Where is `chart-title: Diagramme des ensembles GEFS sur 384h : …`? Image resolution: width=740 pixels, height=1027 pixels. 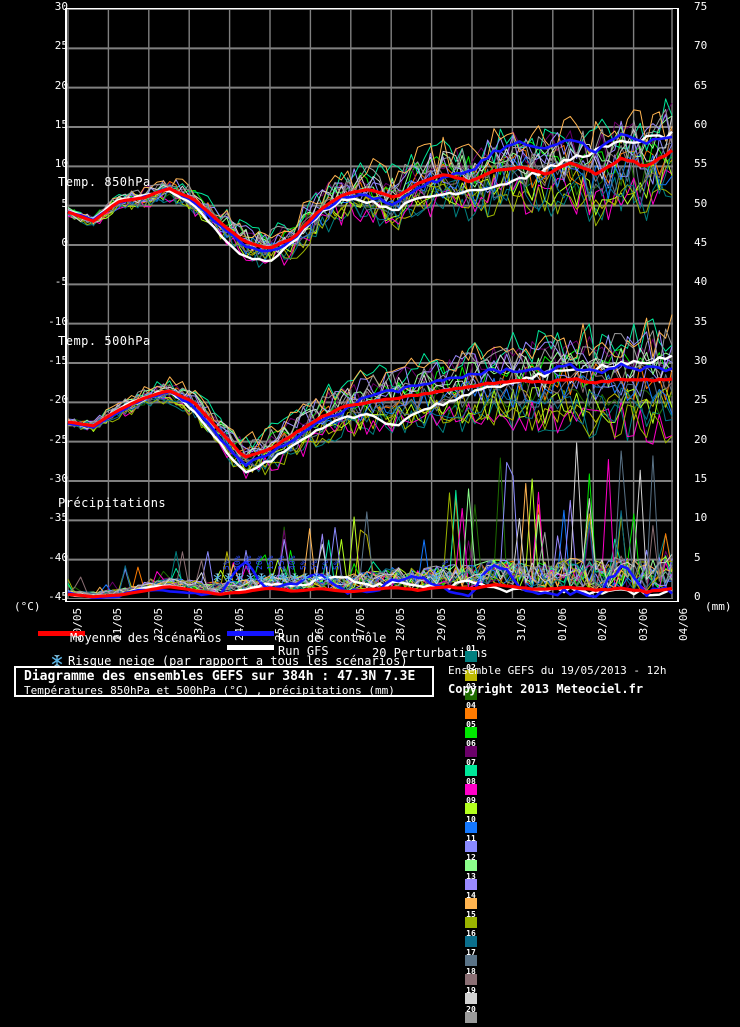 chart-title: Diagramme des ensembles GEFS sur 384h : … is located at coordinates (220, 676).